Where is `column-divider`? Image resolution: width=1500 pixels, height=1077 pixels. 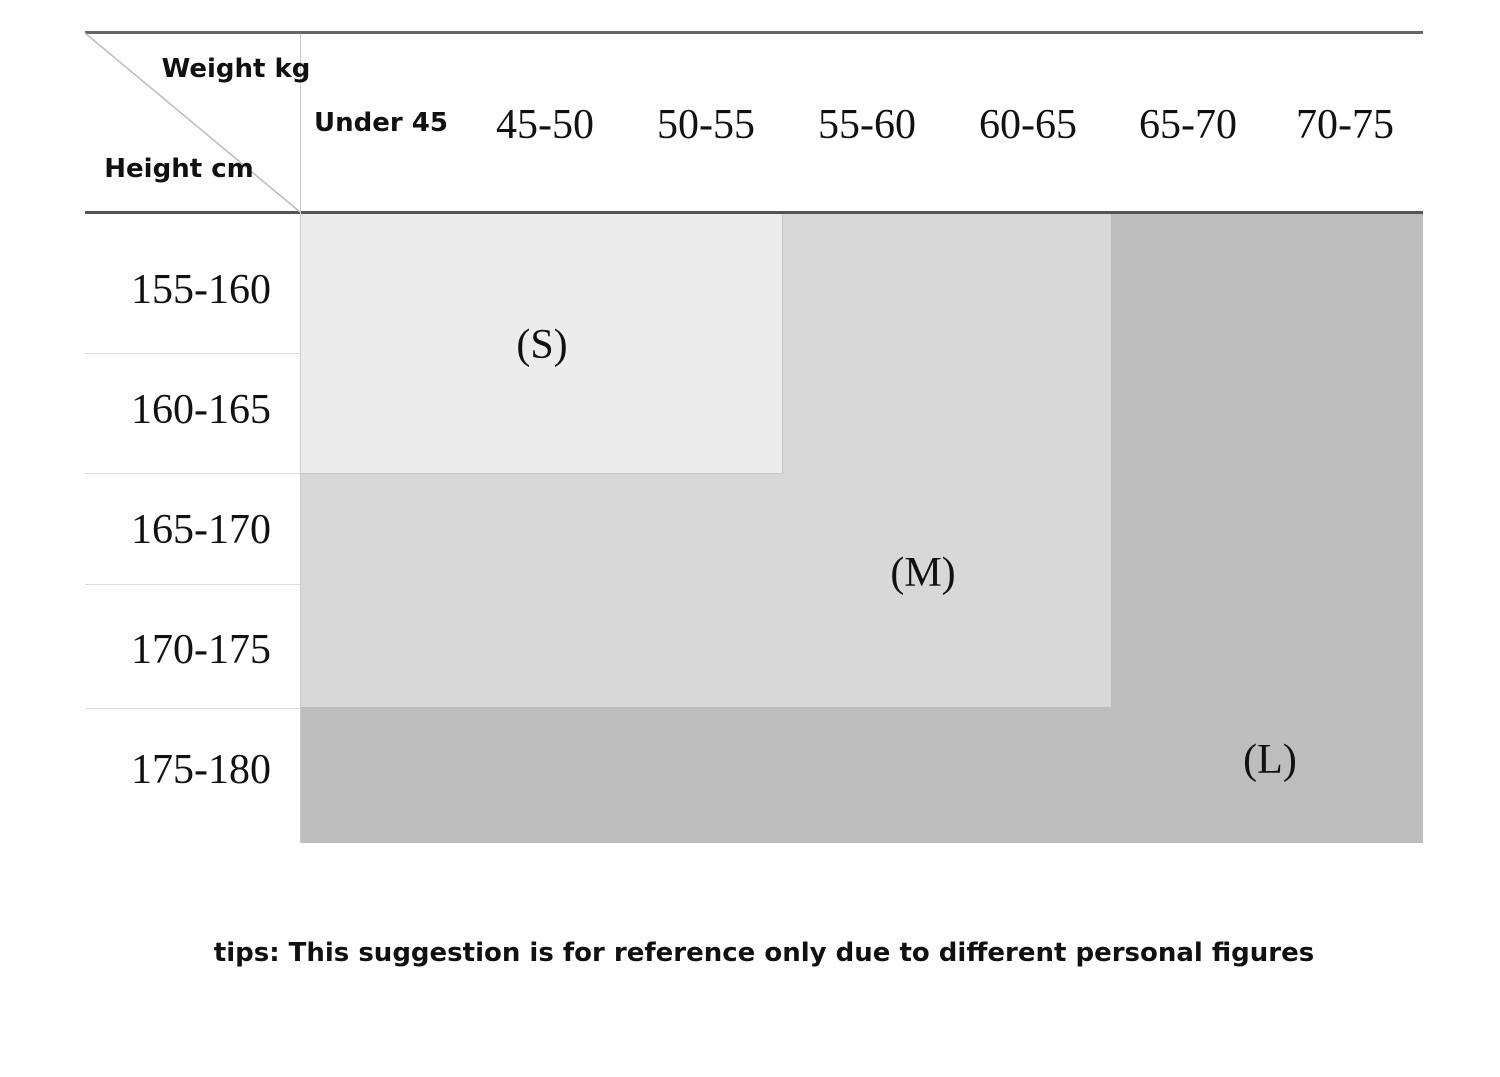 column-divider is located at coordinates (300, 438).